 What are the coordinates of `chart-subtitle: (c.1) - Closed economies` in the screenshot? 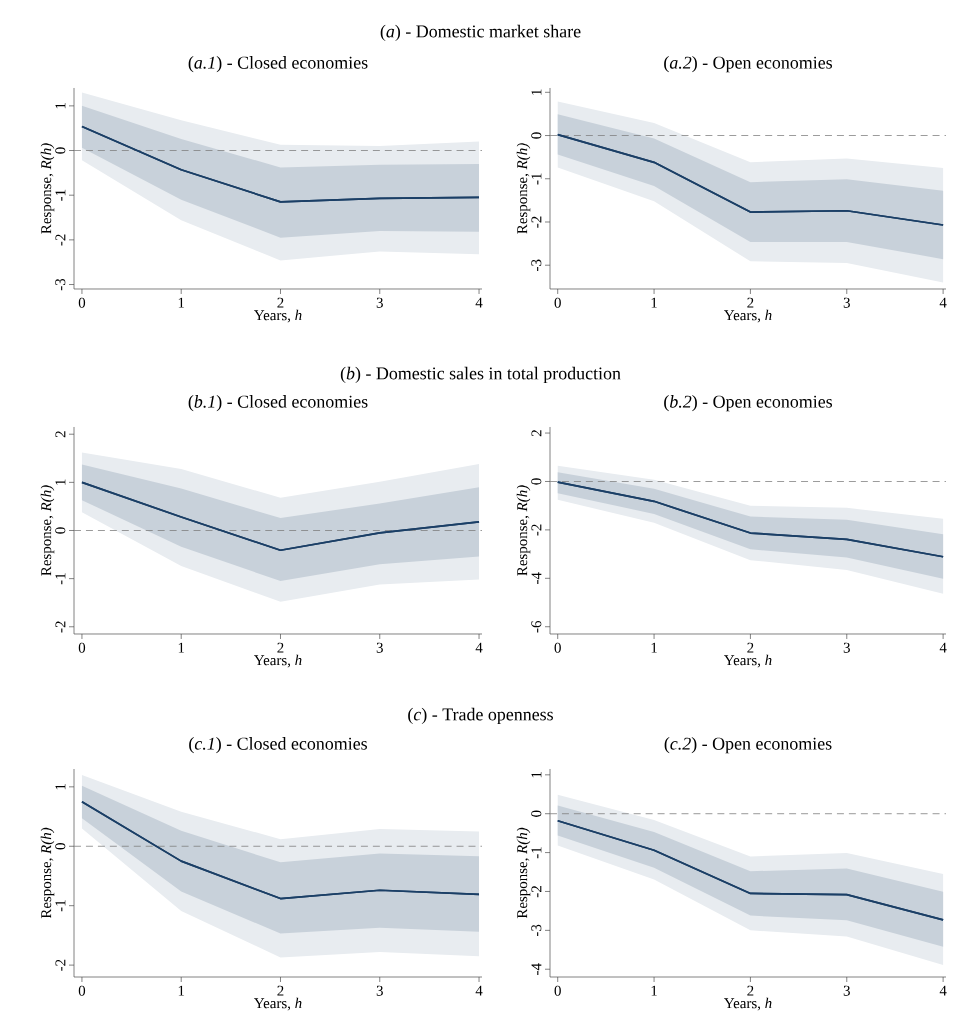 It's located at (278, 745).